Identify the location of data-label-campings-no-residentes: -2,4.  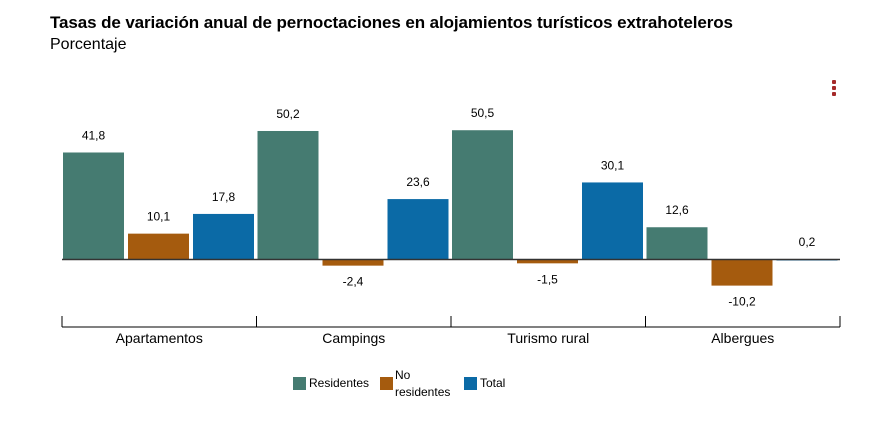
(353, 282).